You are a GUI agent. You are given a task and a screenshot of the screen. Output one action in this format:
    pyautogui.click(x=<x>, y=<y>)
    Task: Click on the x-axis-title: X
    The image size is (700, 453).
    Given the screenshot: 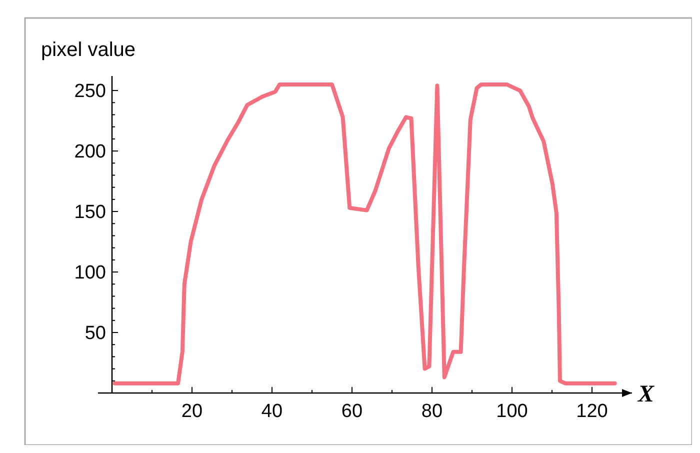 What is the action you would take?
    pyautogui.click(x=646, y=394)
    